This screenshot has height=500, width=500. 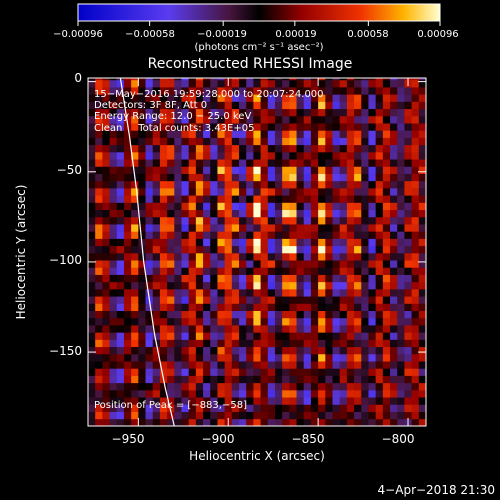 I want to click on annotation-energy: Energy Range: 12.0 − 25.0 keV, so click(x=172, y=116).